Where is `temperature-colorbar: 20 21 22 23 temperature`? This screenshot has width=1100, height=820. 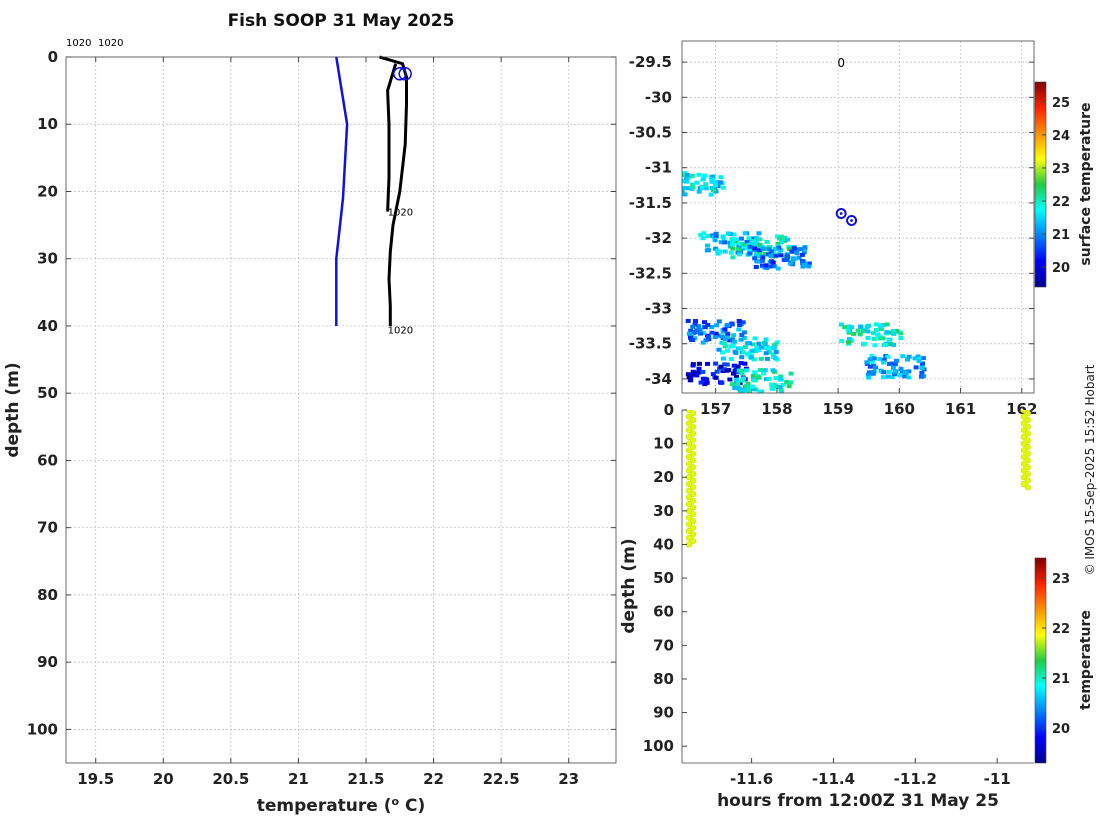 temperature-colorbar: 20 21 22 23 temperature is located at coordinates (1064, 660).